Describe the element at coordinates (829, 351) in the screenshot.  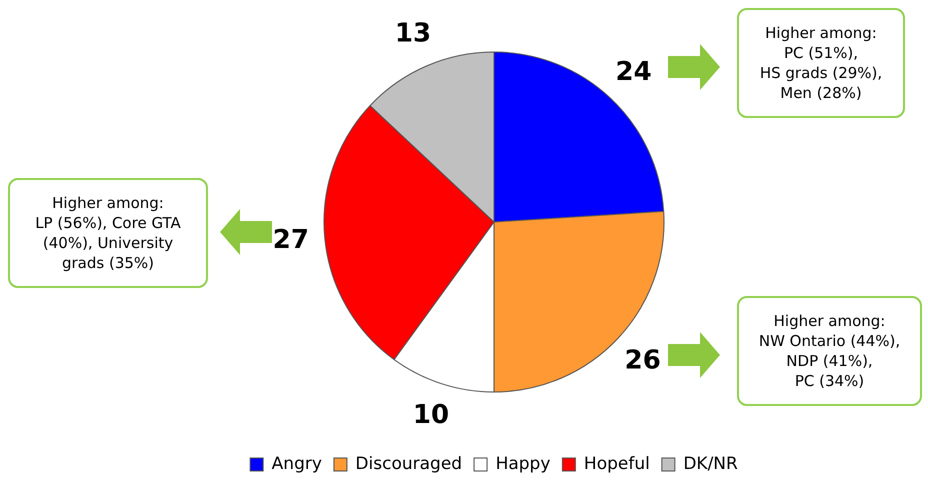
I see `text: Higher among: NW Ontario (44%), NDP (41%), PC (34%)` at that location.